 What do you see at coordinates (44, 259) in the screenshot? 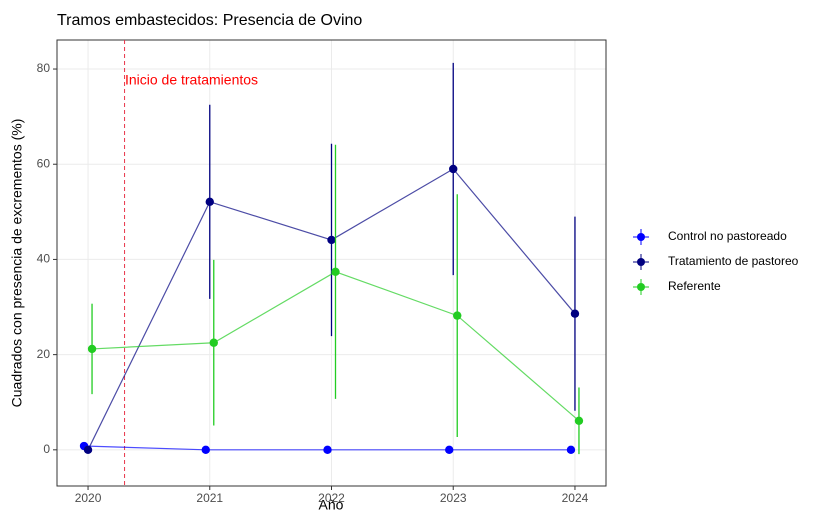
I see `y-tick-label: 40` at bounding box center [44, 259].